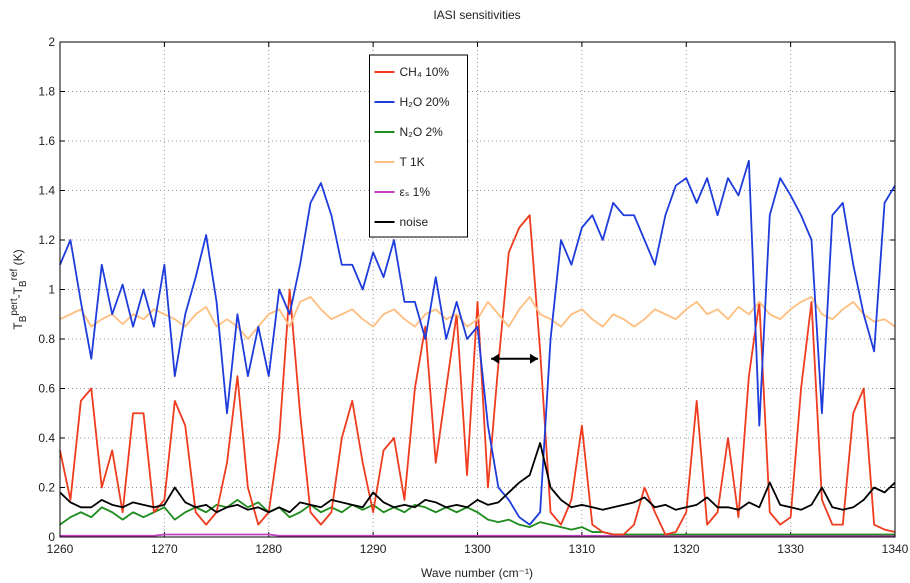  What do you see at coordinates (14, 306) in the screenshot?
I see `y-axis-label-part: pert` at bounding box center [14, 306].